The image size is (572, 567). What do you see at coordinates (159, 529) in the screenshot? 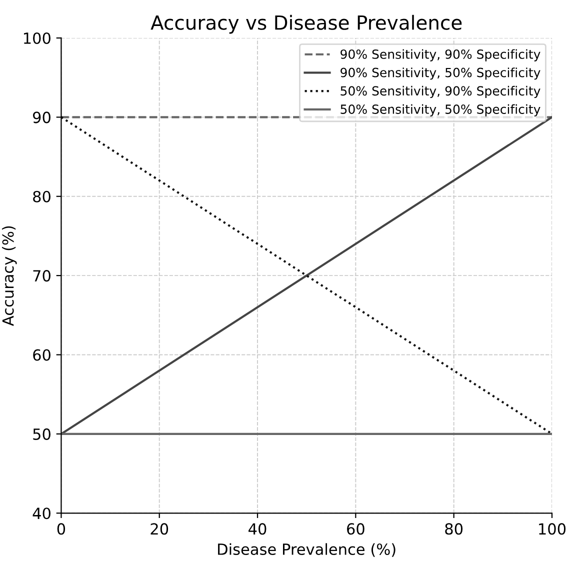
I see `x-tick-label: 20` at bounding box center [159, 529].